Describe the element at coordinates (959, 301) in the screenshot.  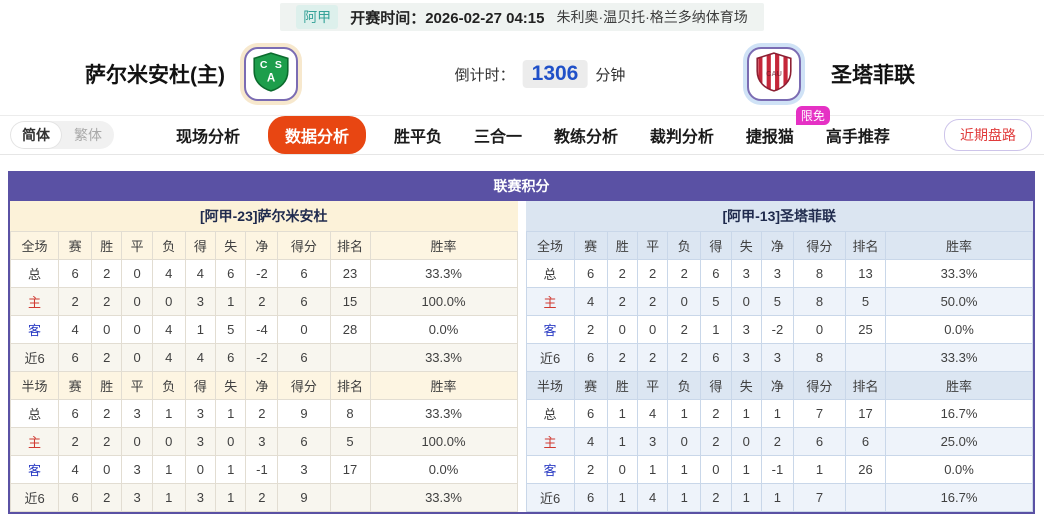
I see `stat-cell: 50.0%` at that location.